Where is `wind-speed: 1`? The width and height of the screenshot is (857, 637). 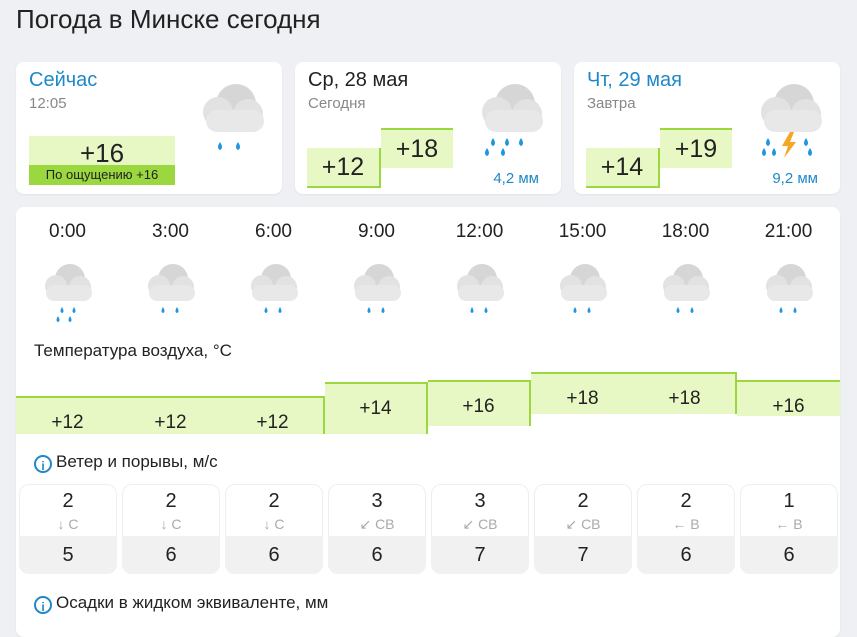
wind-speed: 1 is located at coordinates (789, 501).